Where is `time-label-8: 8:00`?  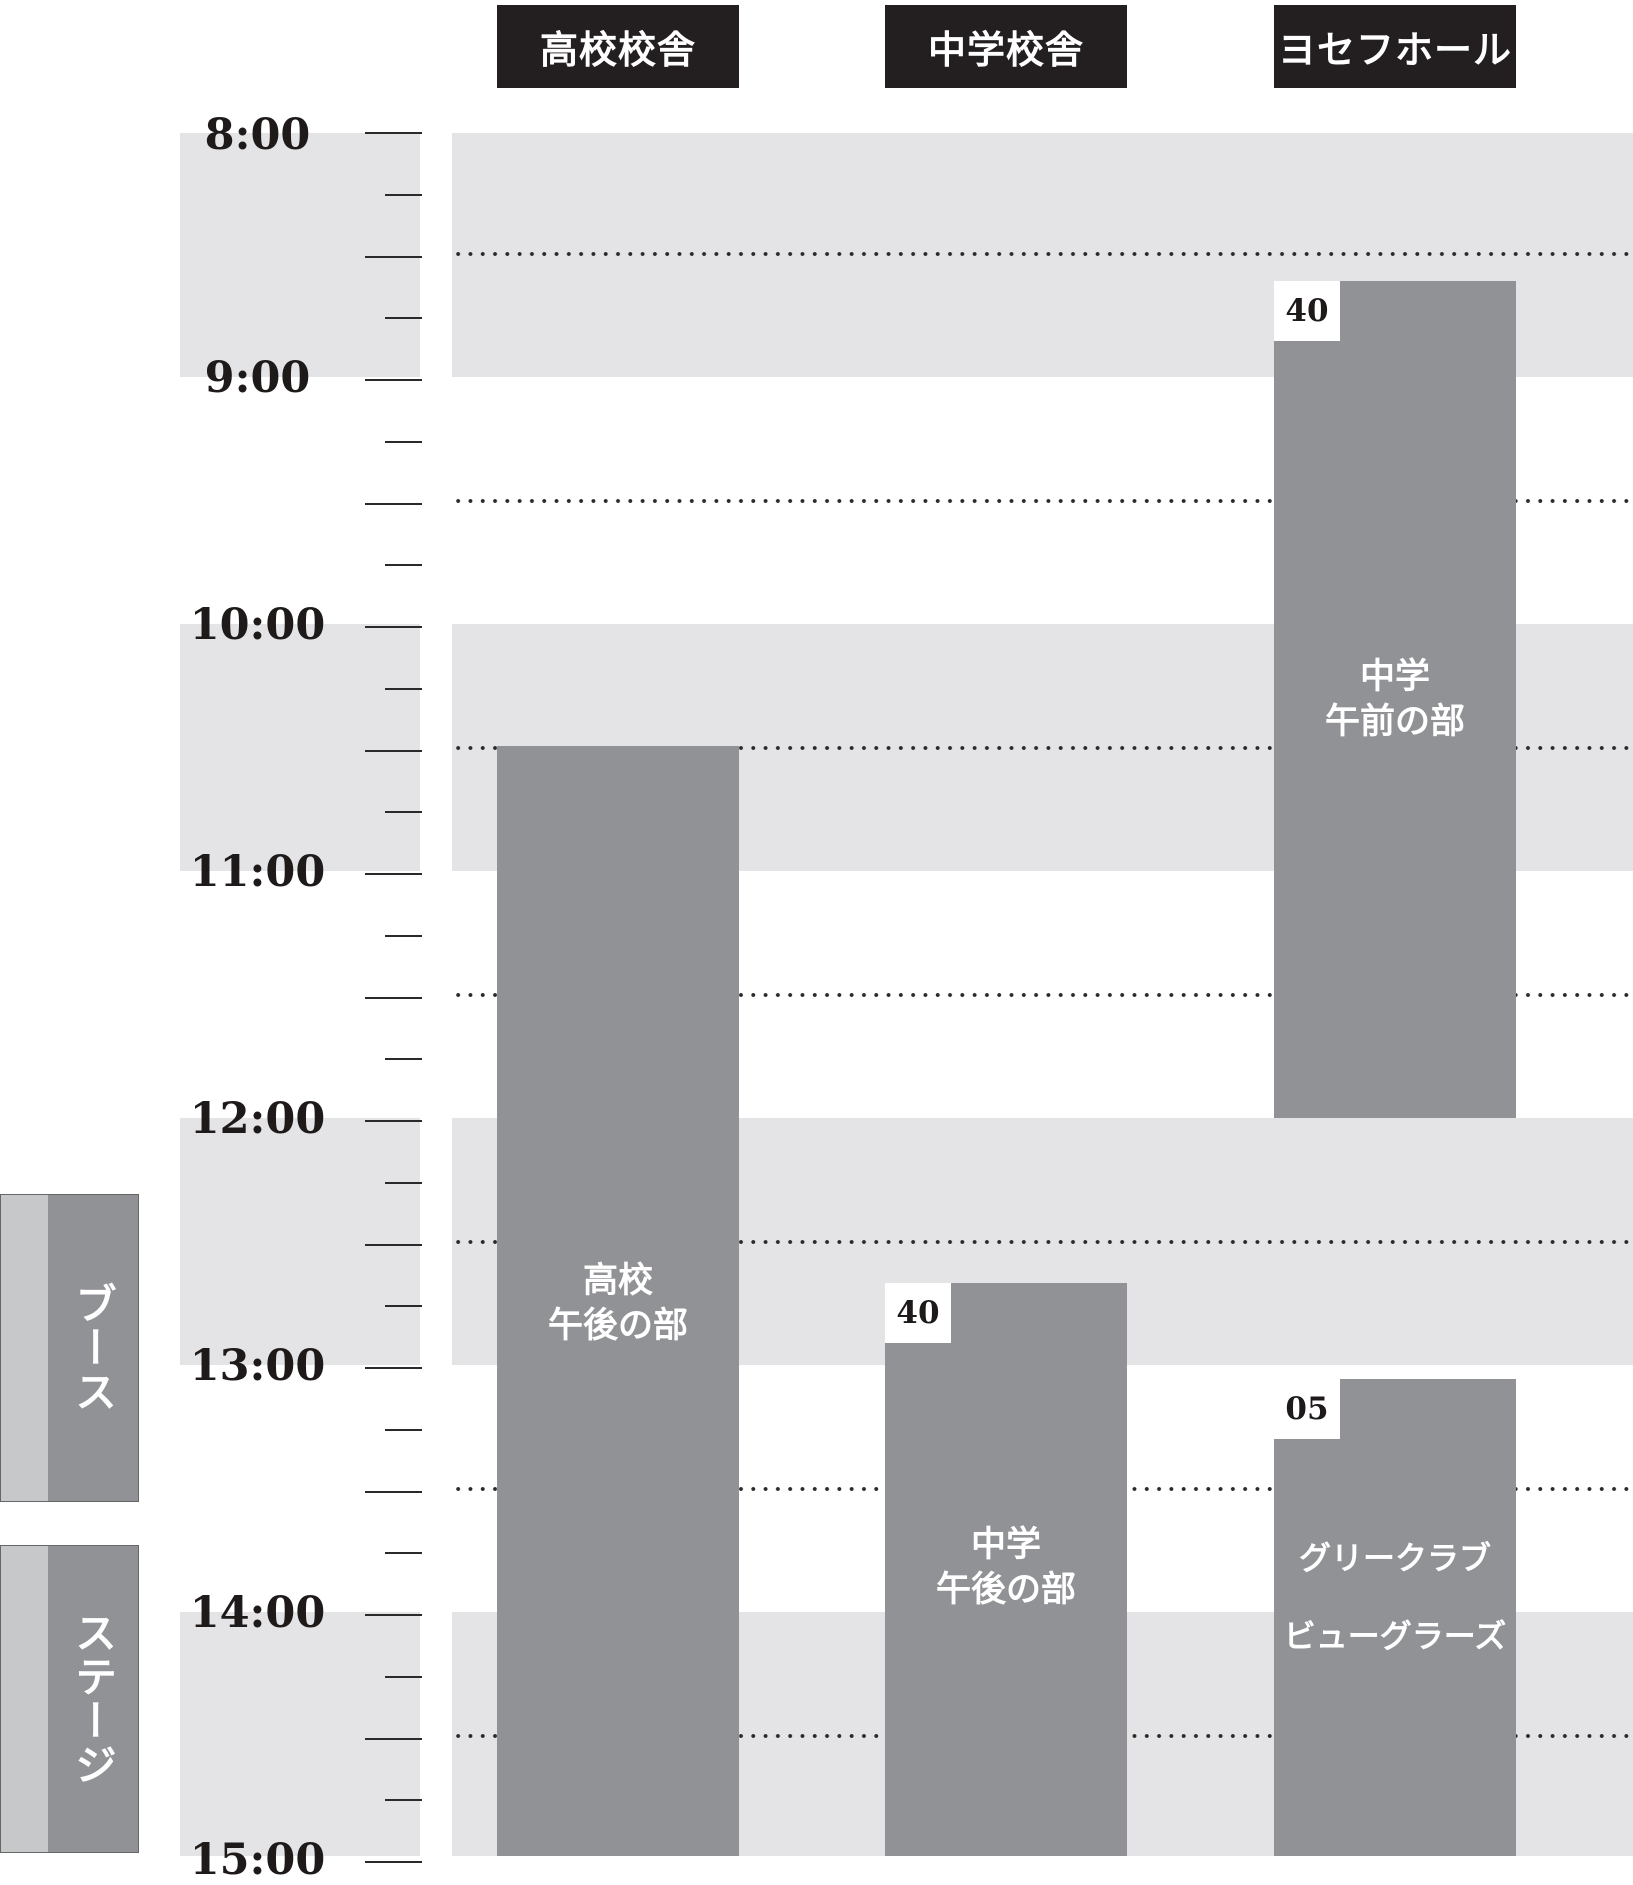
time-label-8: 8:00 is located at coordinates (257, 135).